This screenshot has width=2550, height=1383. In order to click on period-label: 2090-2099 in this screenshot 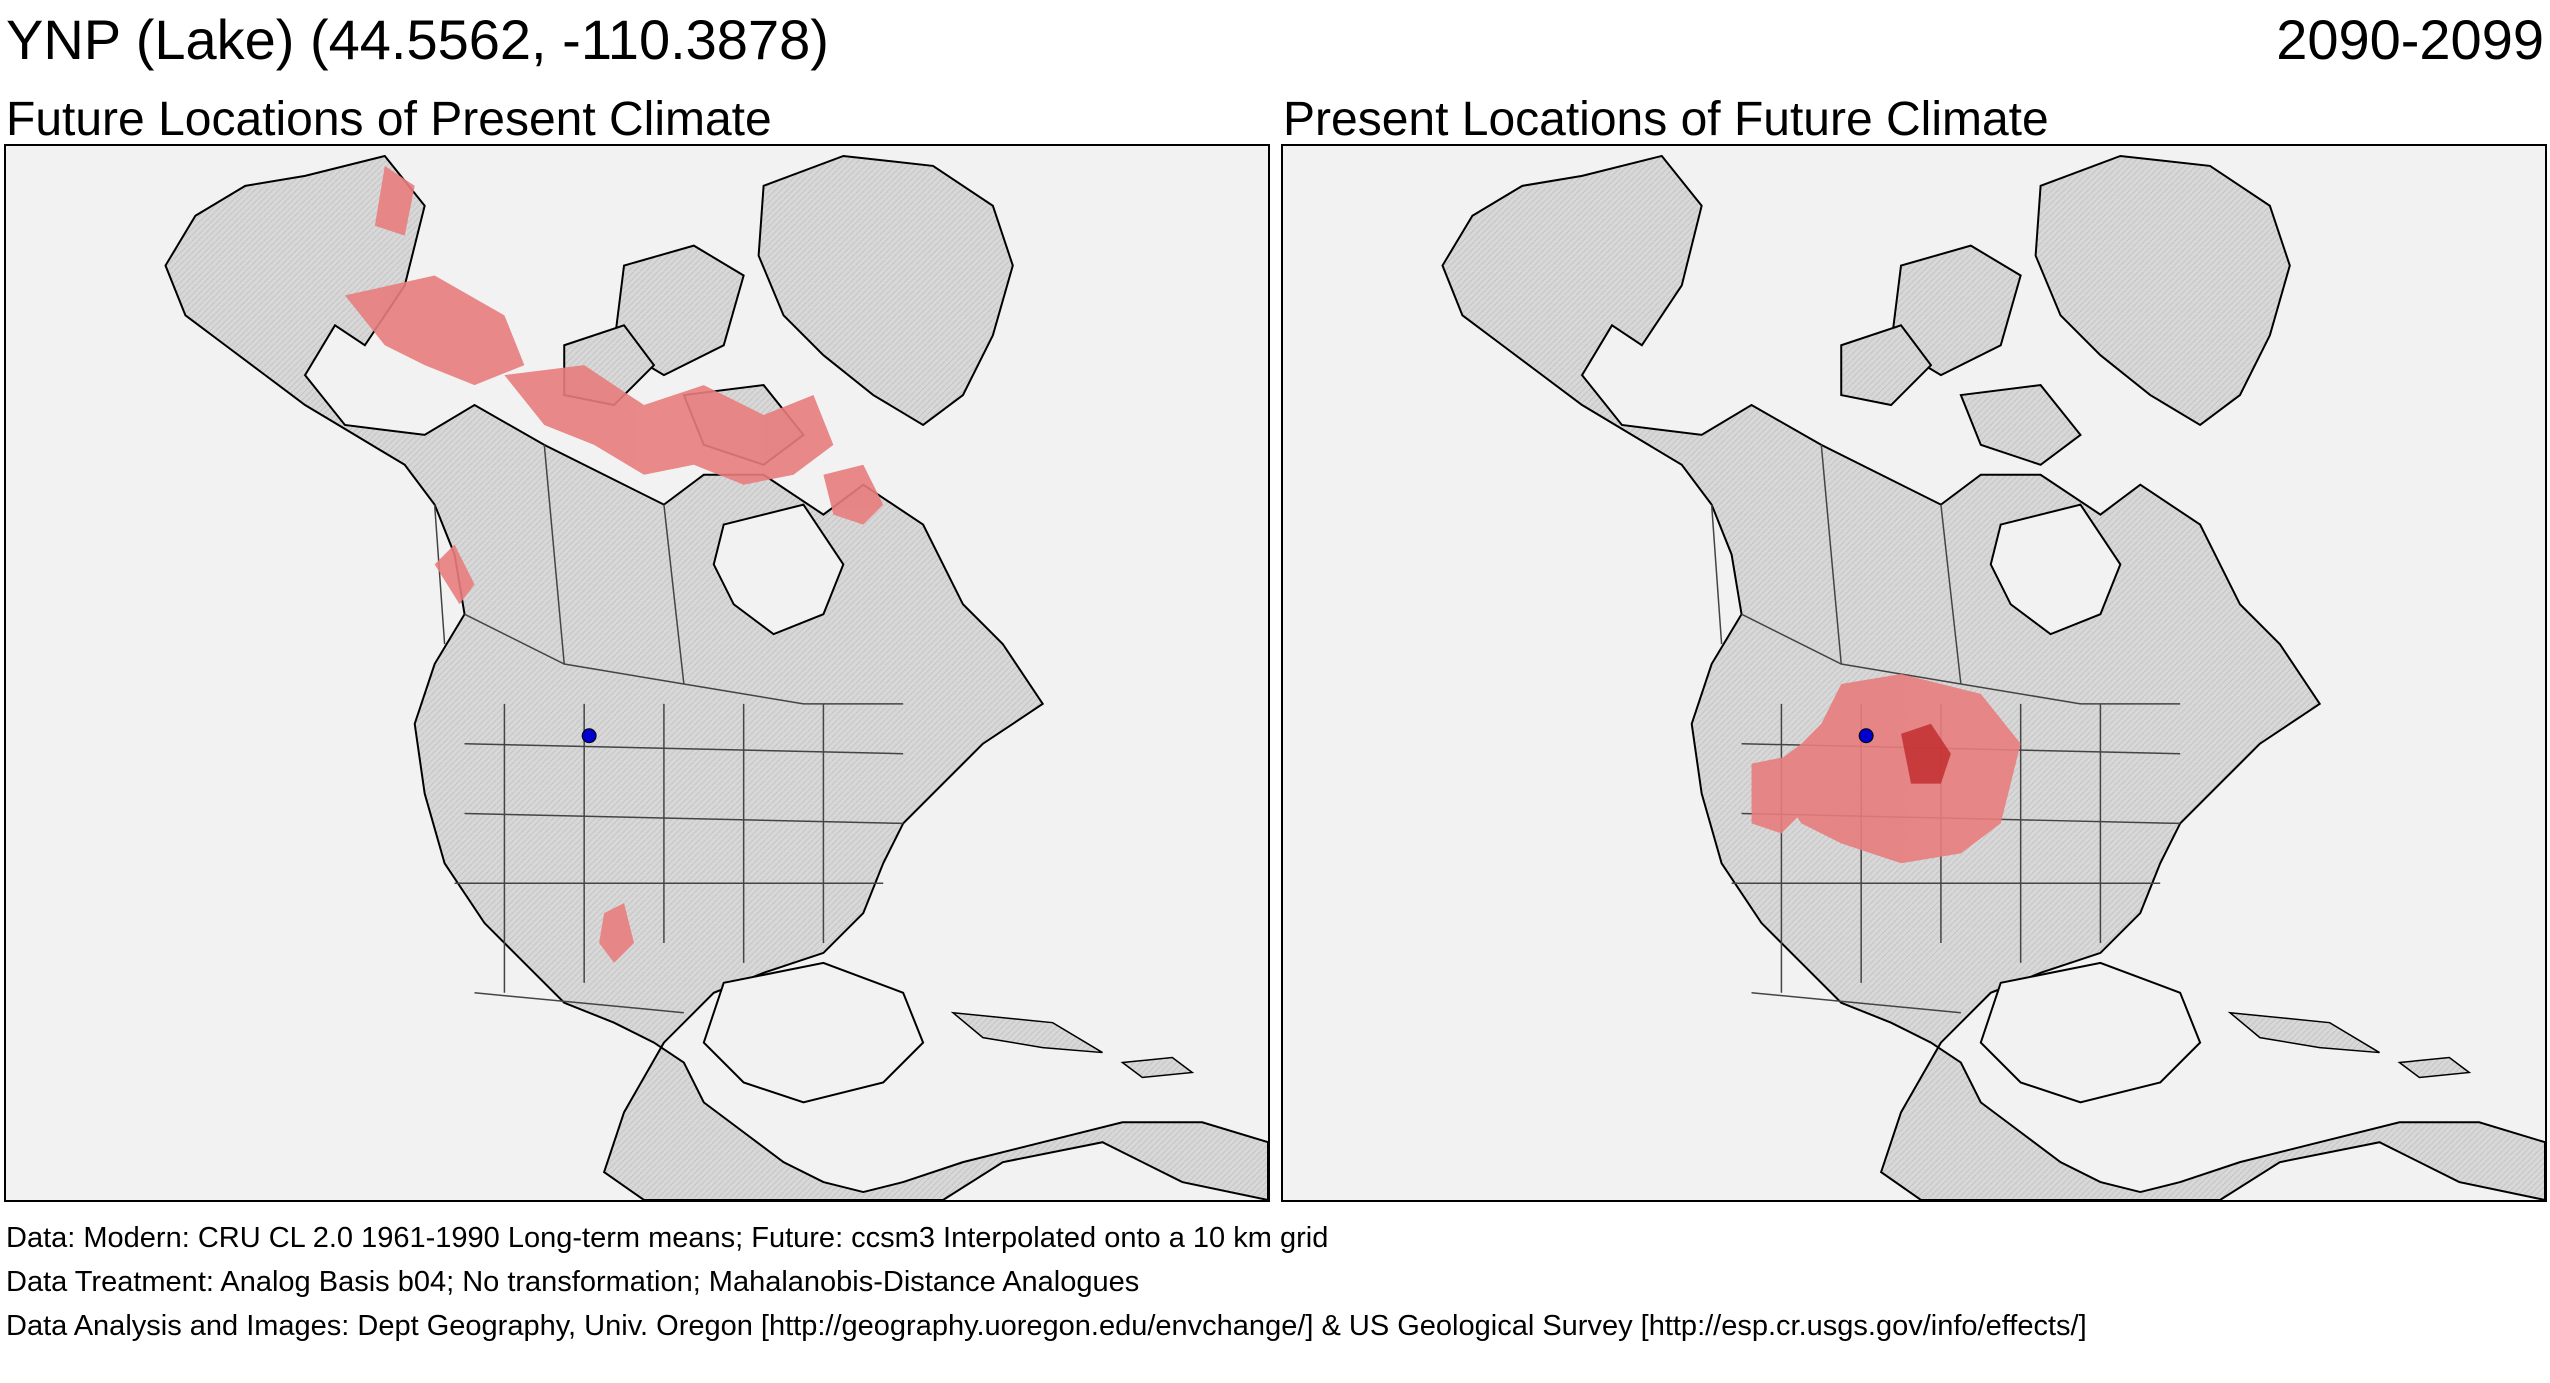, I will do `click(2410, 39)`.